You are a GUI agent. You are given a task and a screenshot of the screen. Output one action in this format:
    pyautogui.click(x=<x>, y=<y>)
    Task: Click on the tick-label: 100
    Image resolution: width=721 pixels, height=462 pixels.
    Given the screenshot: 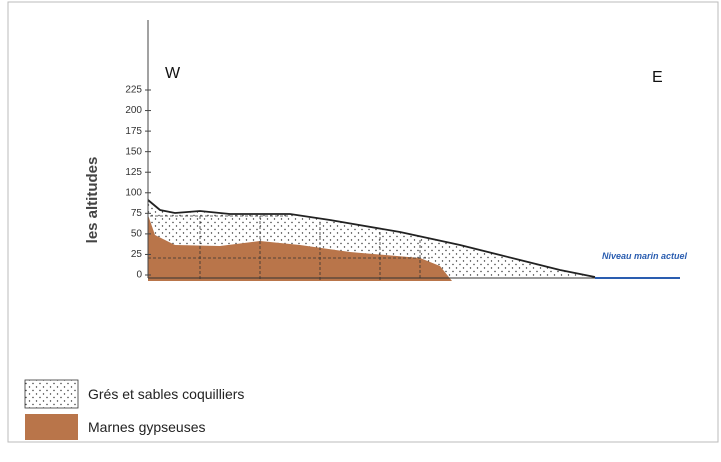 What is the action you would take?
    pyautogui.click(x=133, y=192)
    